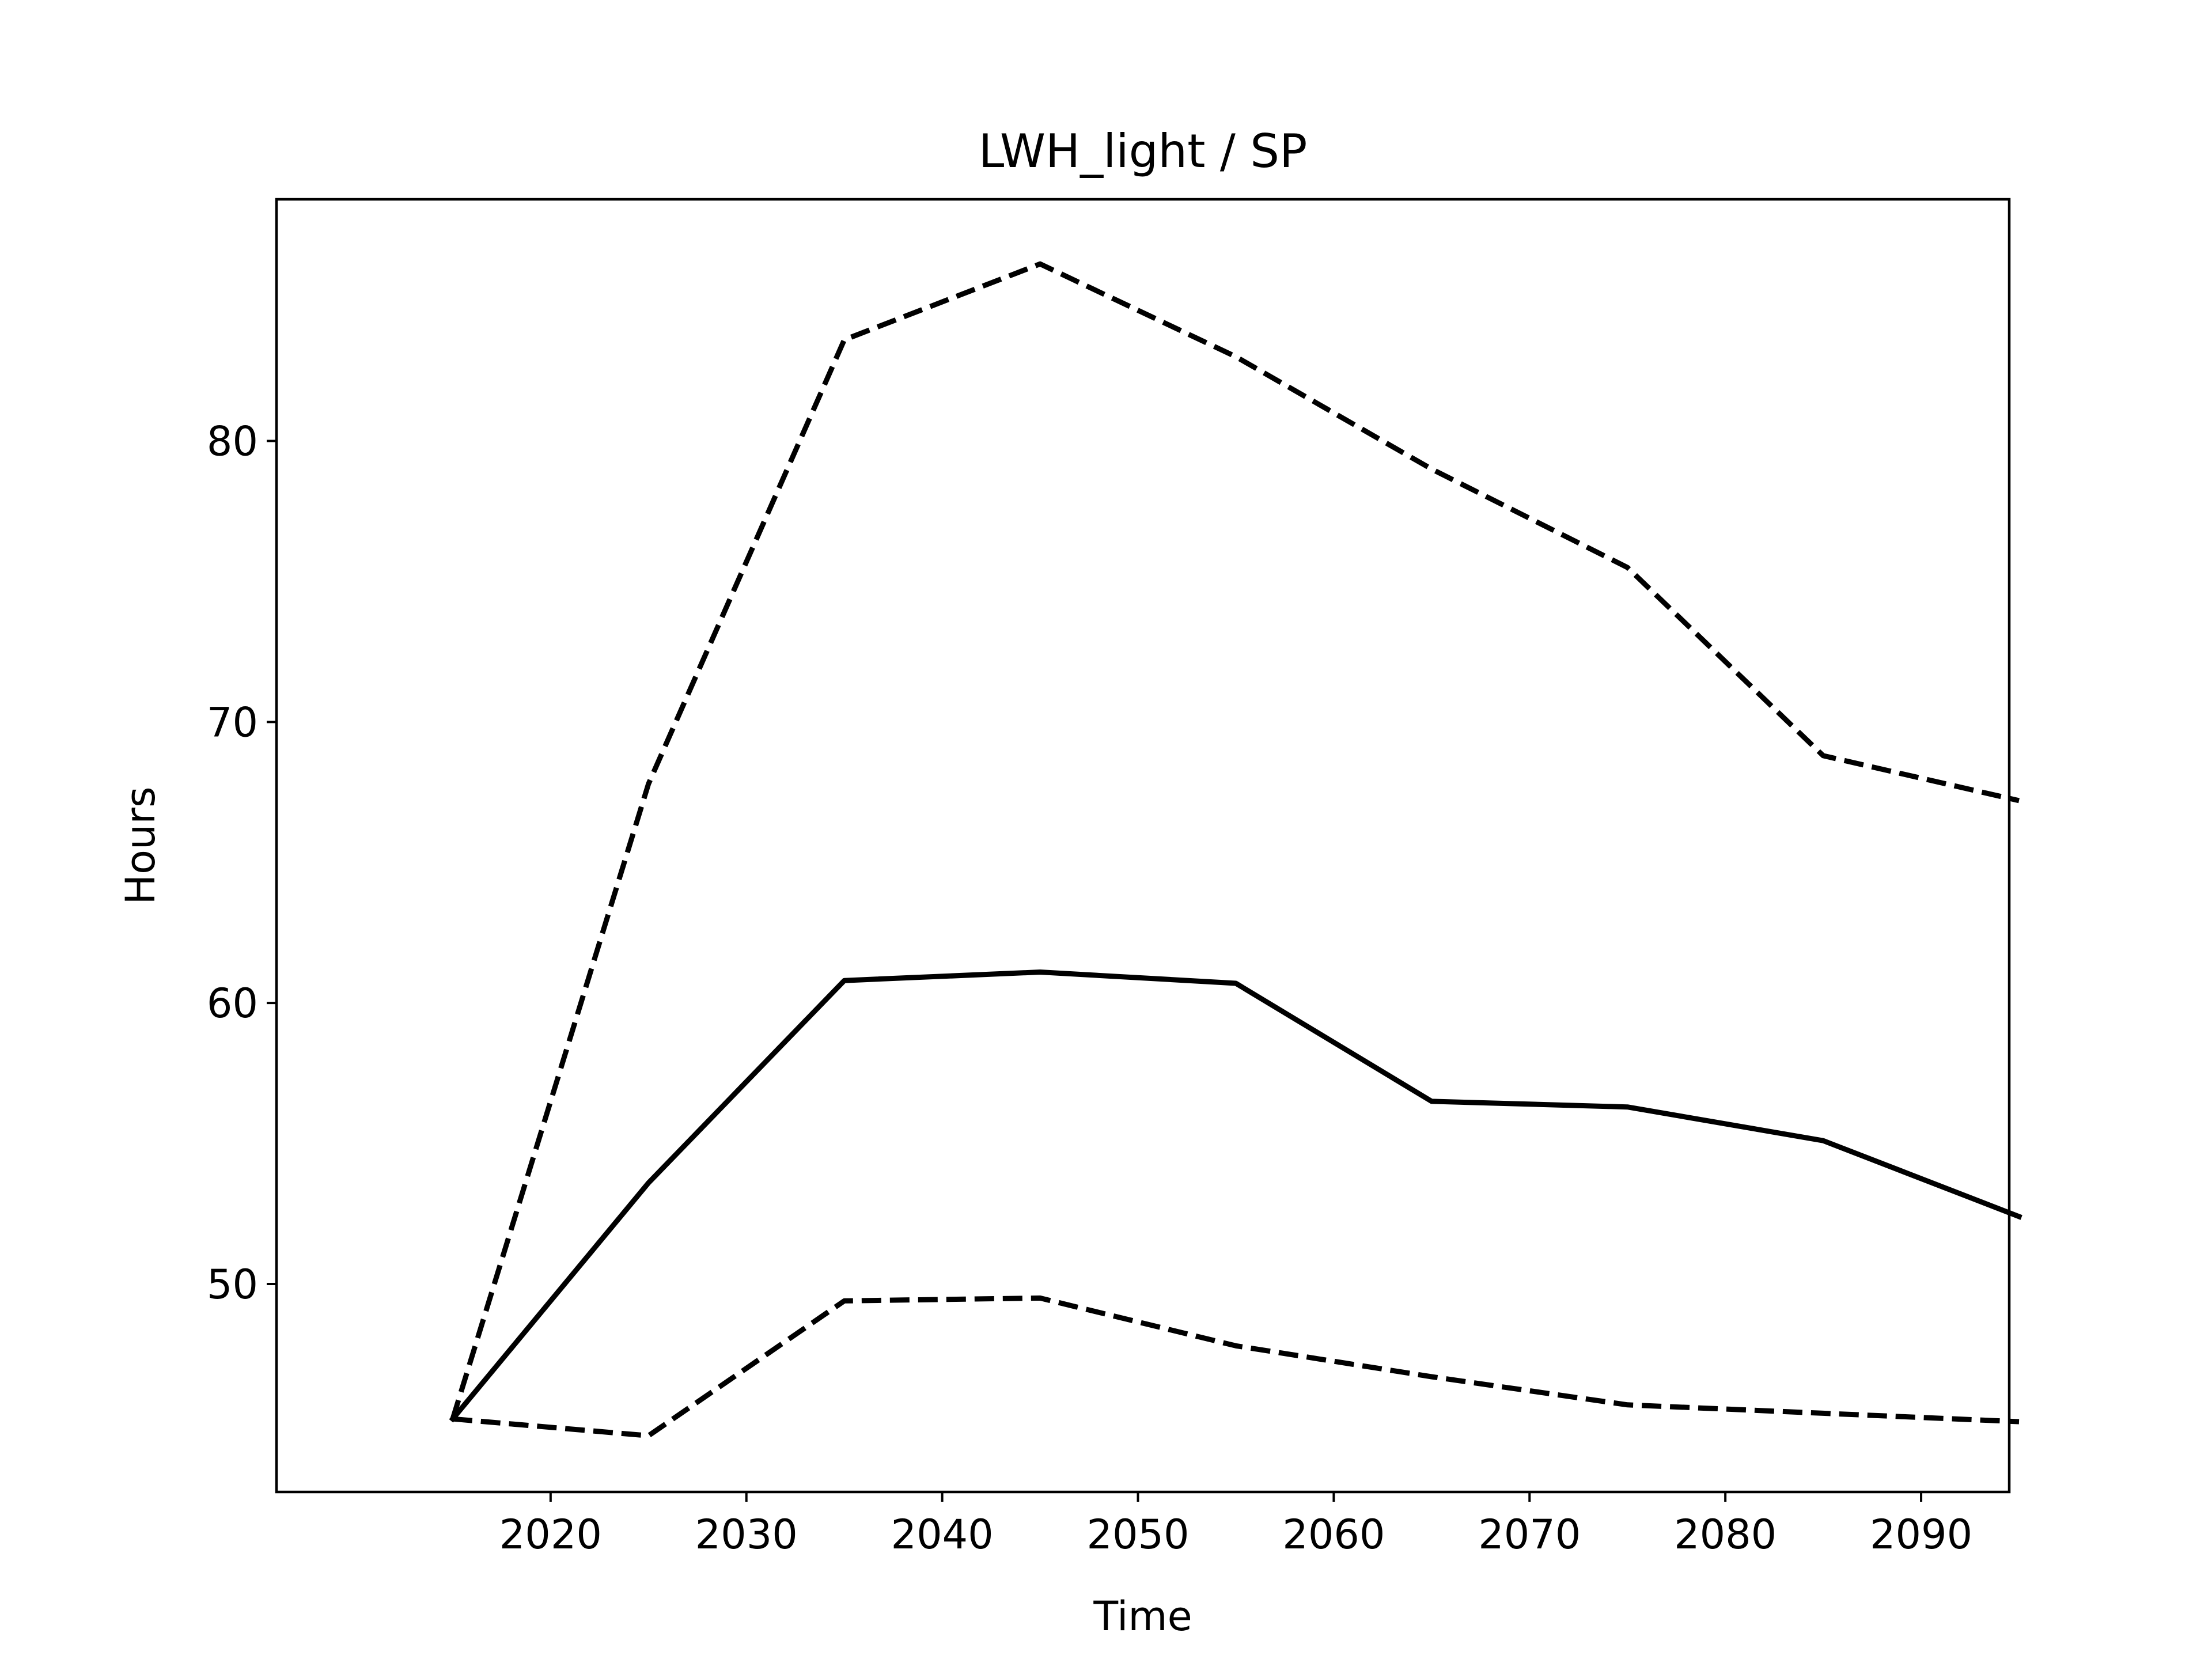  I want to click on x-axis-label: Time, so click(1142, 1616).